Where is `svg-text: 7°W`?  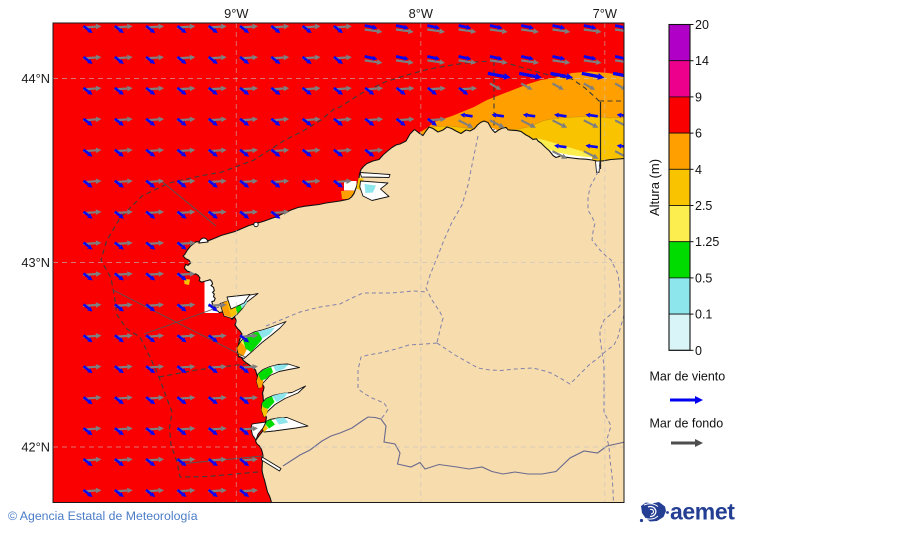
svg-text: 7°W is located at coordinates (605, 13).